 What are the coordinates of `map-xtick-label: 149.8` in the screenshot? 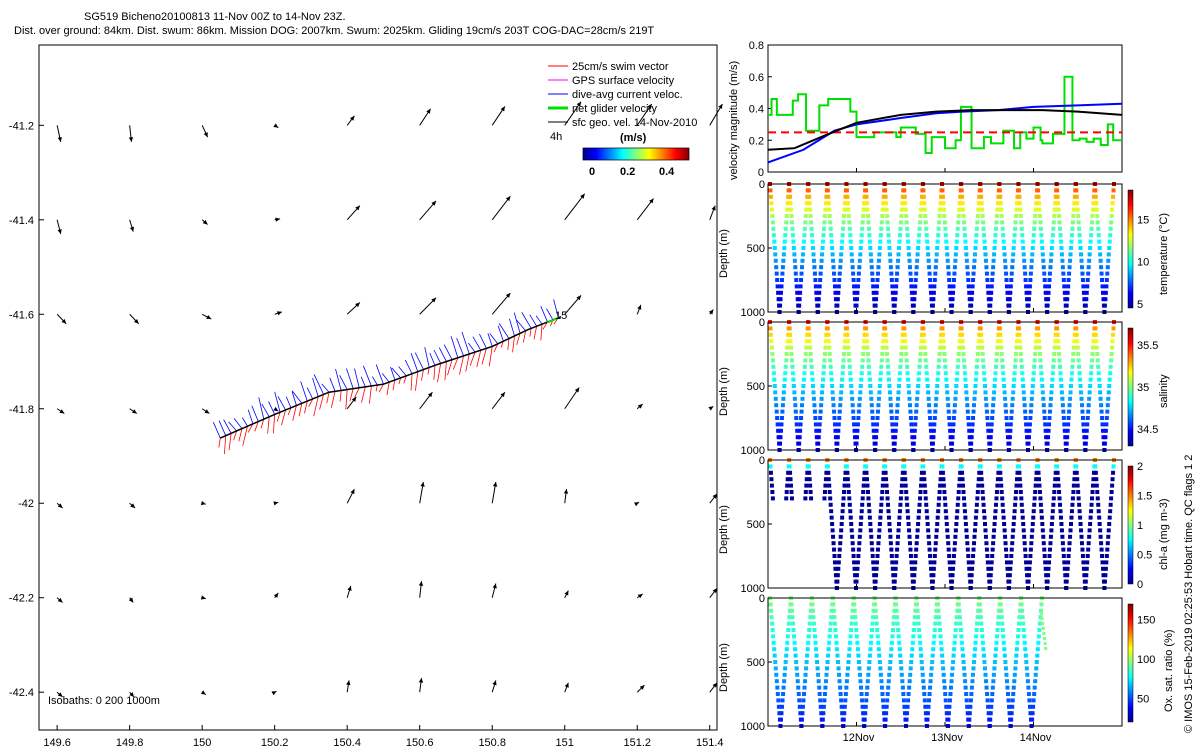 It's located at (130, 743).